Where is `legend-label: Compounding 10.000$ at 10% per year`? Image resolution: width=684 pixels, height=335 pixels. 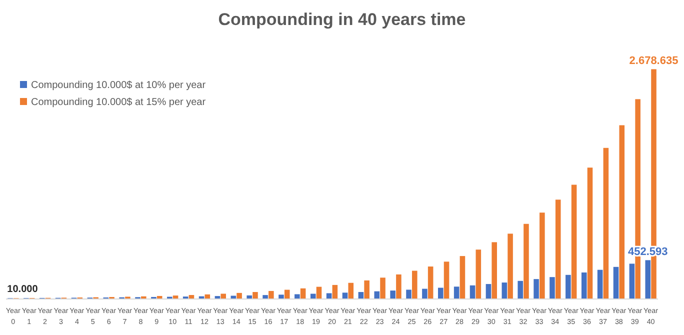 legend-label: Compounding 10.000$ at 10% per year is located at coordinates (118, 85).